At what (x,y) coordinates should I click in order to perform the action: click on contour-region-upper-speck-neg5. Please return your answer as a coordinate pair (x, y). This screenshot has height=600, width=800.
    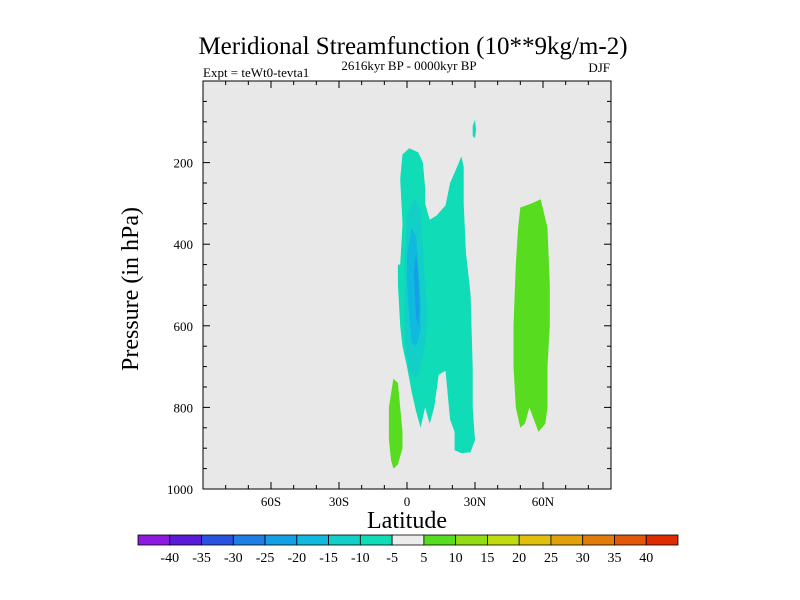
    Looking at the image, I should click on (474, 129).